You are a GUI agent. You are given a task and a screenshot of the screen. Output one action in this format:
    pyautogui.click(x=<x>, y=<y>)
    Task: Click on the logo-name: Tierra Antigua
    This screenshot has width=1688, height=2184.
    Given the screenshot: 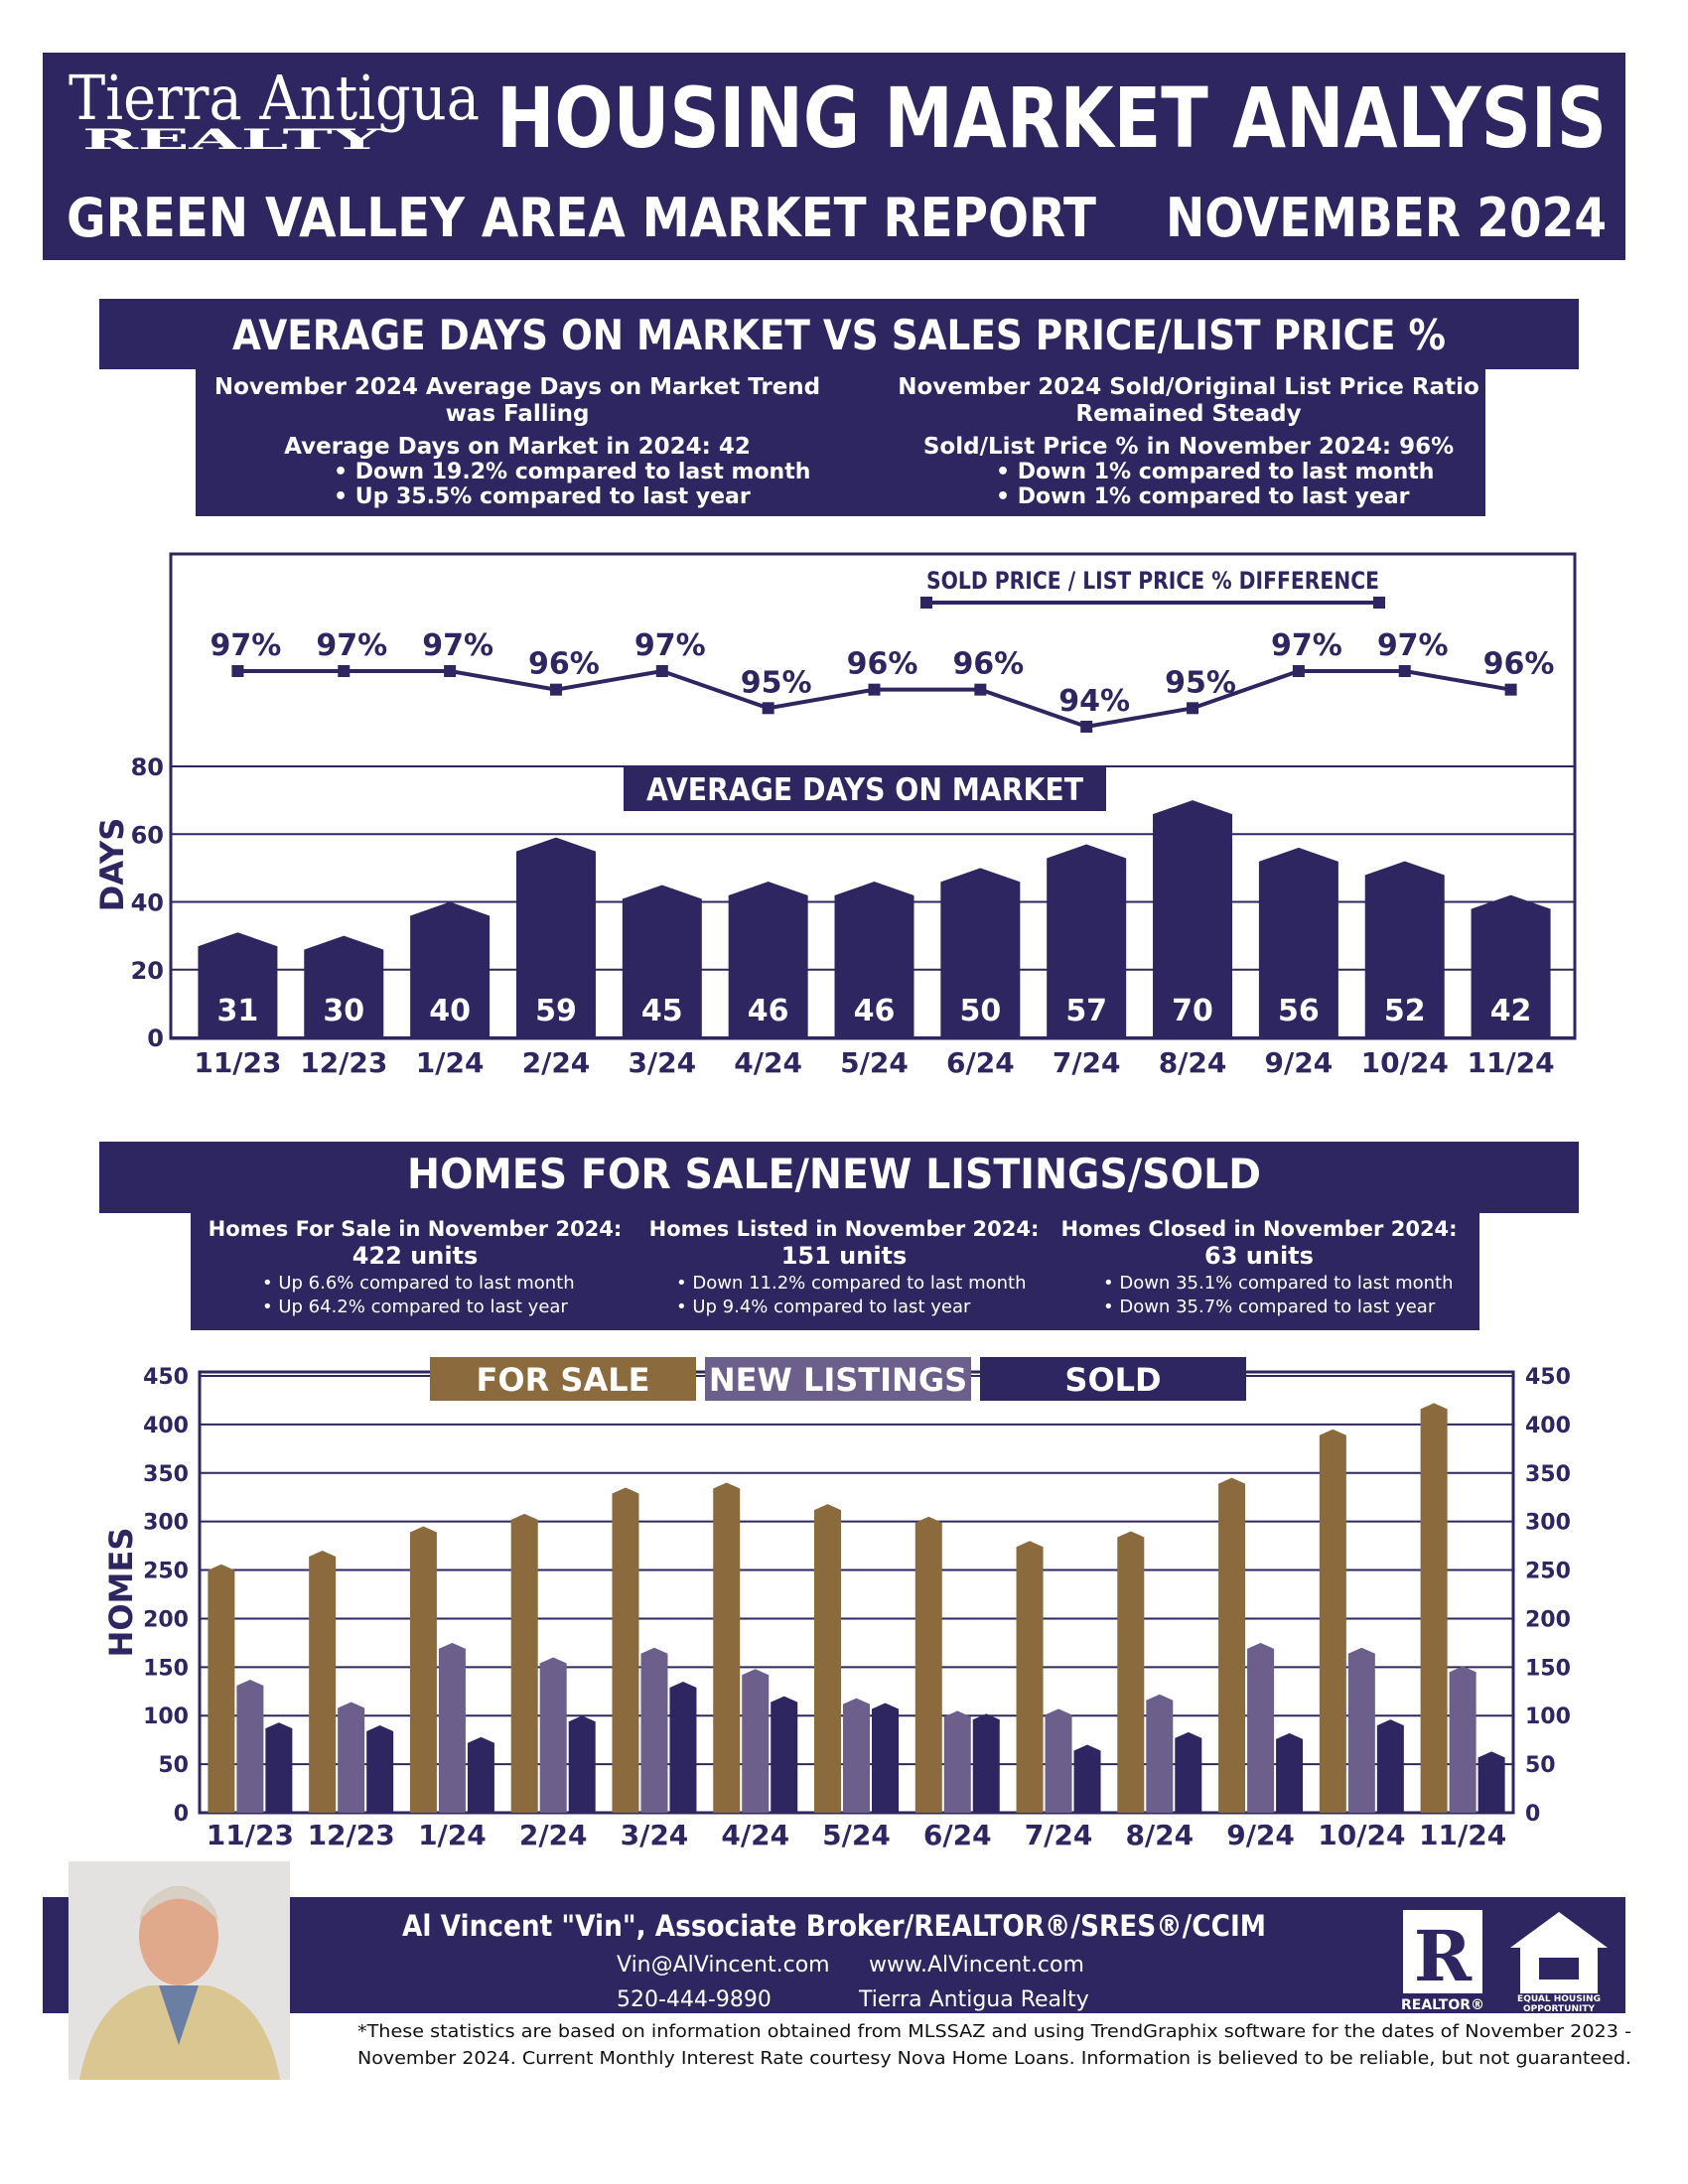 What is the action you would take?
    pyautogui.click(x=274, y=98)
    